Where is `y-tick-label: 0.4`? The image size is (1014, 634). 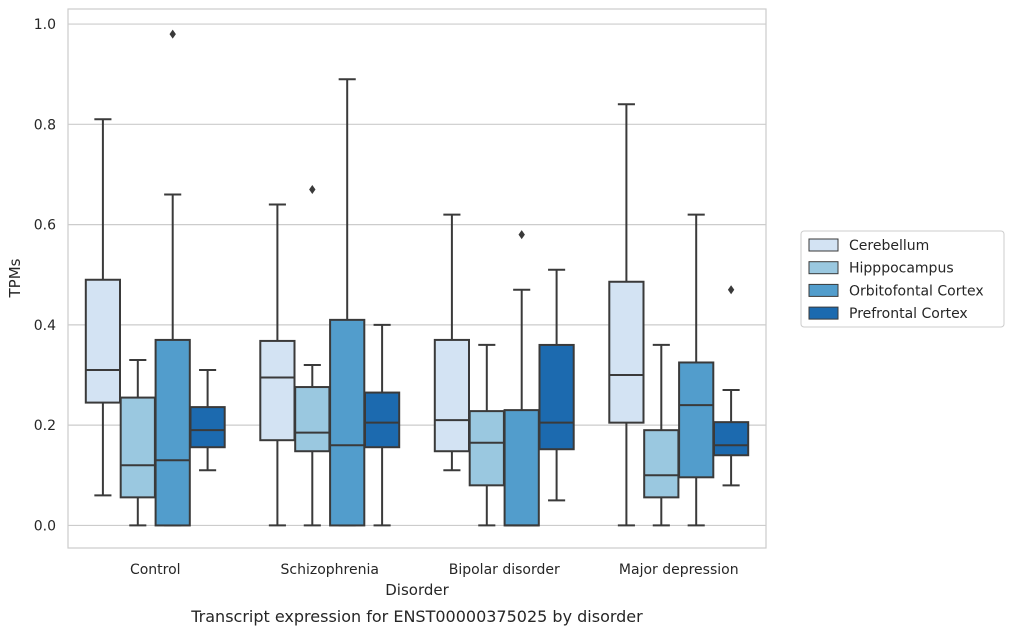 y-tick-label: 0.4 is located at coordinates (45, 326).